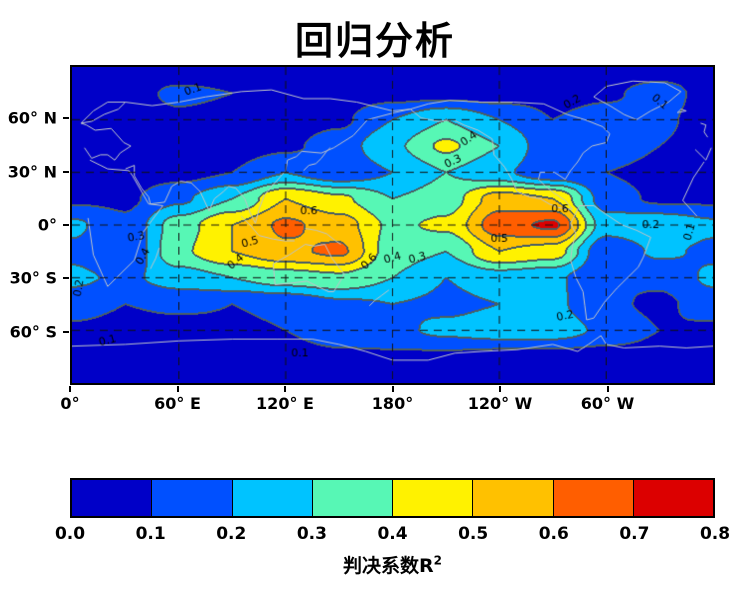 The width and height of the screenshot is (750, 600). I want to click on x-tick-label: 120° W, so click(500, 403).